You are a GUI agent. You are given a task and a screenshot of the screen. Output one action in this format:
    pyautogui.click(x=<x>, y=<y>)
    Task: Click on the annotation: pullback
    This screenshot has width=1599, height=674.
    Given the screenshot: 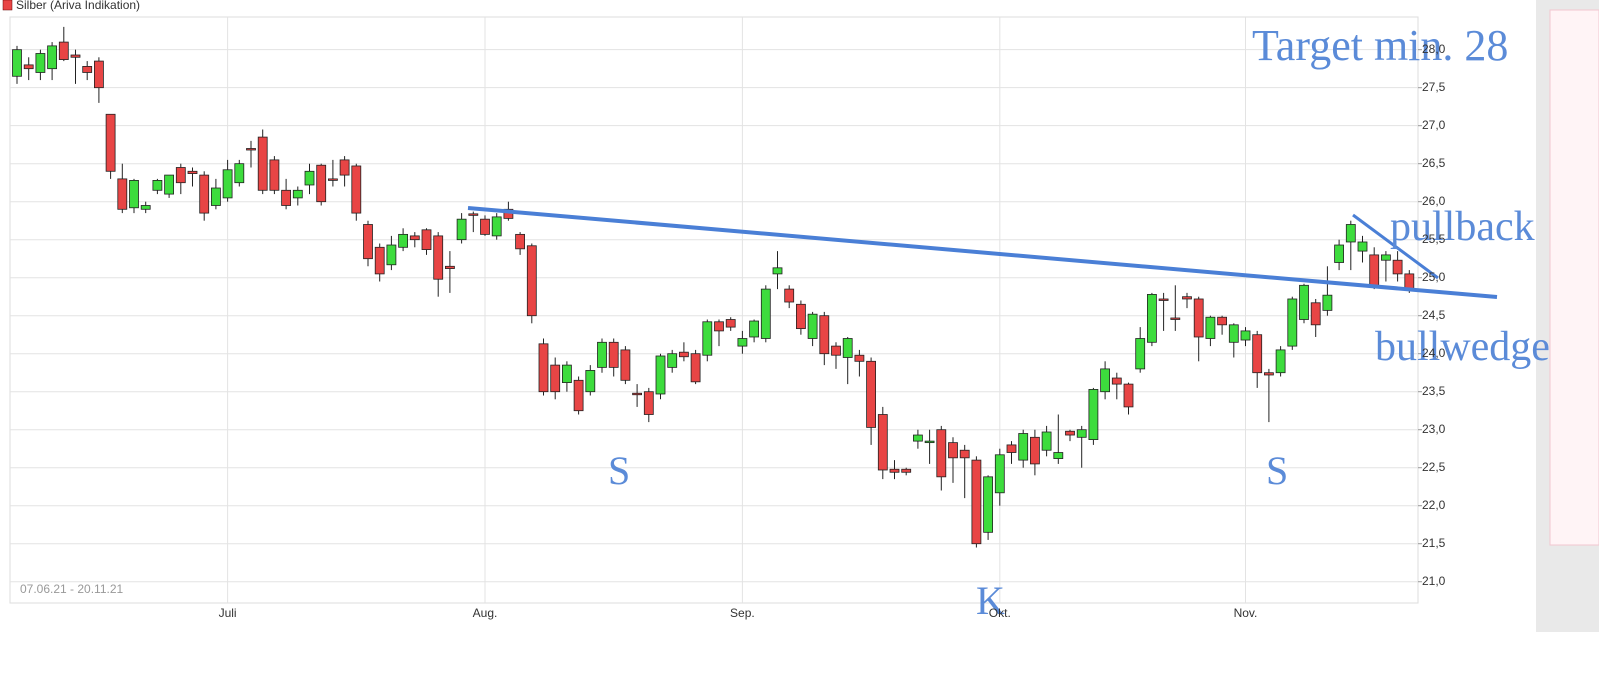 What is the action you would take?
    pyautogui.click(x=1462, y=227)
    